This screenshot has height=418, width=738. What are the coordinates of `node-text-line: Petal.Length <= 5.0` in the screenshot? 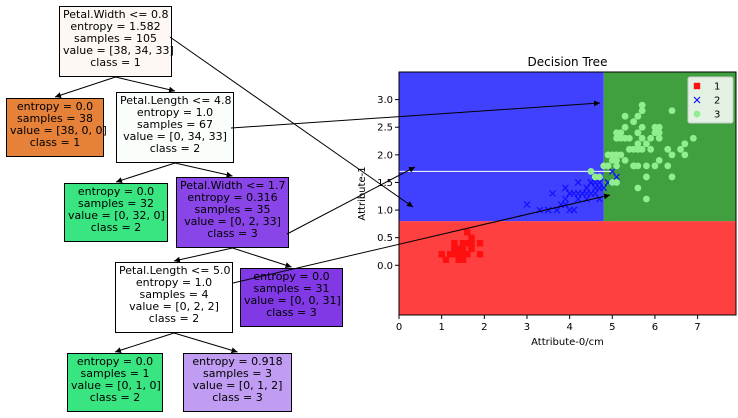 It's located at (175, 270).